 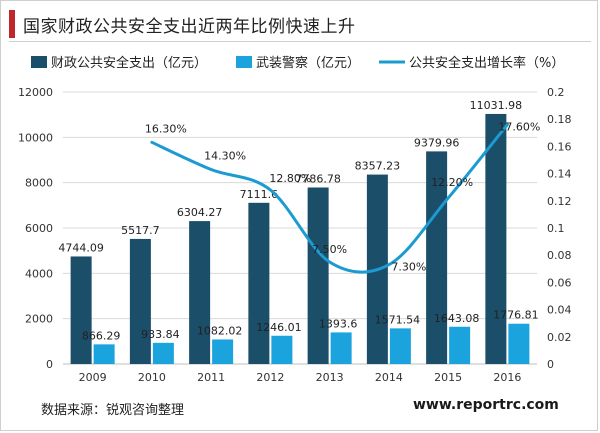 What do you see at coordinates (39, 62) in the screenshot?
I see `legend-swatch-public-security` at bounding box center [39, 62].